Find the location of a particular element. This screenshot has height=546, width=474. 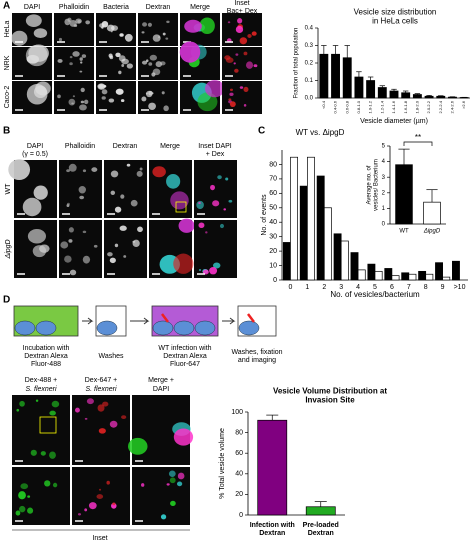

y-tick-label: 30 is located at coordinates (273, 237).